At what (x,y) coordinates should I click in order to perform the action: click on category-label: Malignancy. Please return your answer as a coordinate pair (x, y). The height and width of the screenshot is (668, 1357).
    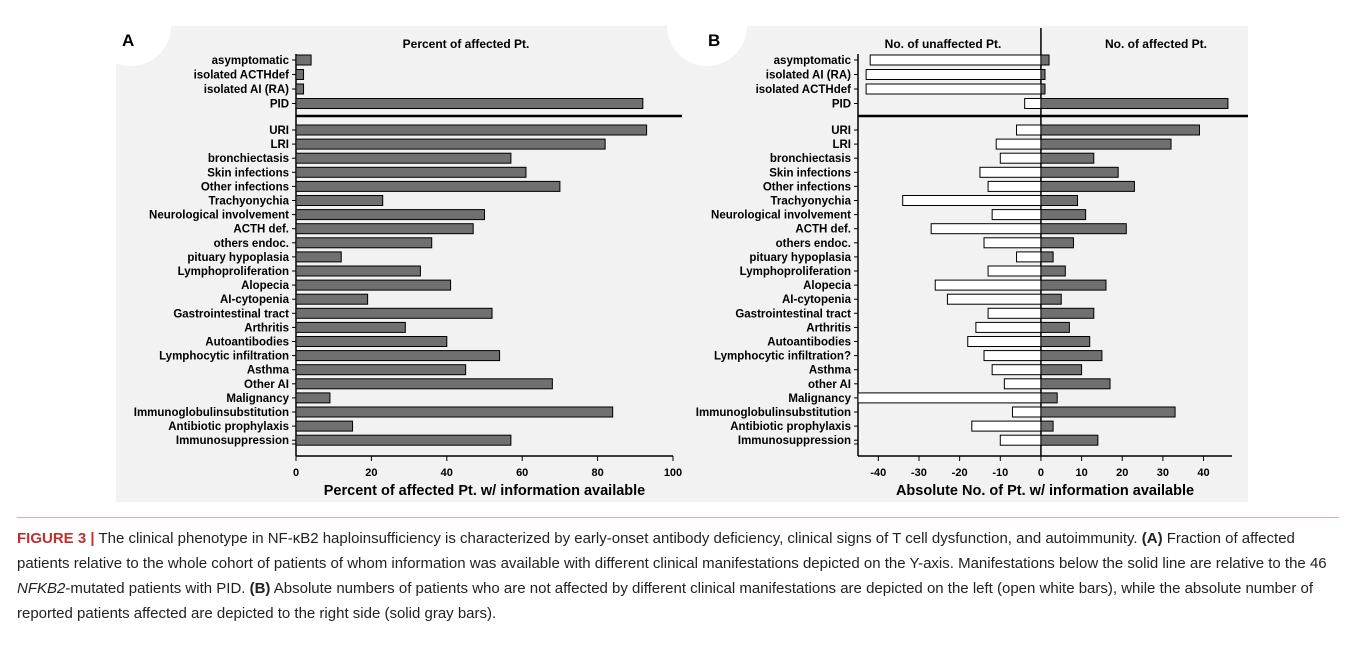
    Looking at the image, I should click on (819, 399).